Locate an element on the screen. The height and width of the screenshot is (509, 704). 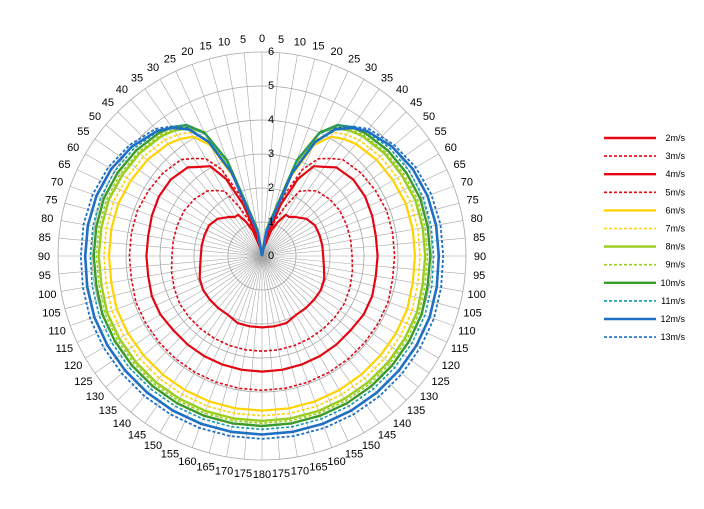
legend-label: 7m/s is located at coordinates (675, 229).